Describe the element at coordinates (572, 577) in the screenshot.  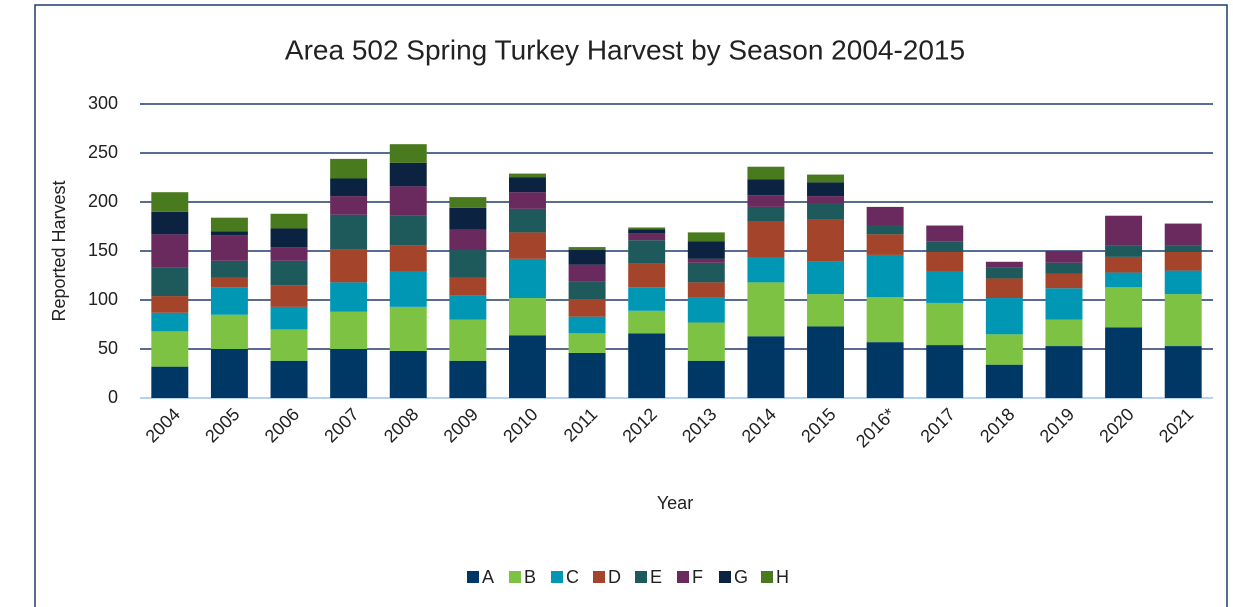
I see `legend-label: C` at that location.